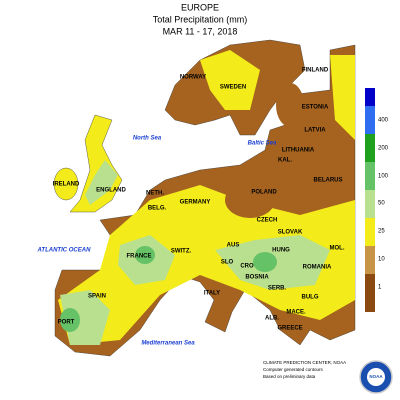 The width and height of the screenshot is (400, 400). What do you see at coordinates (233, 88) in the screenshot?
I see `country-label: SWEDEN` at bounding box center [233, 88].